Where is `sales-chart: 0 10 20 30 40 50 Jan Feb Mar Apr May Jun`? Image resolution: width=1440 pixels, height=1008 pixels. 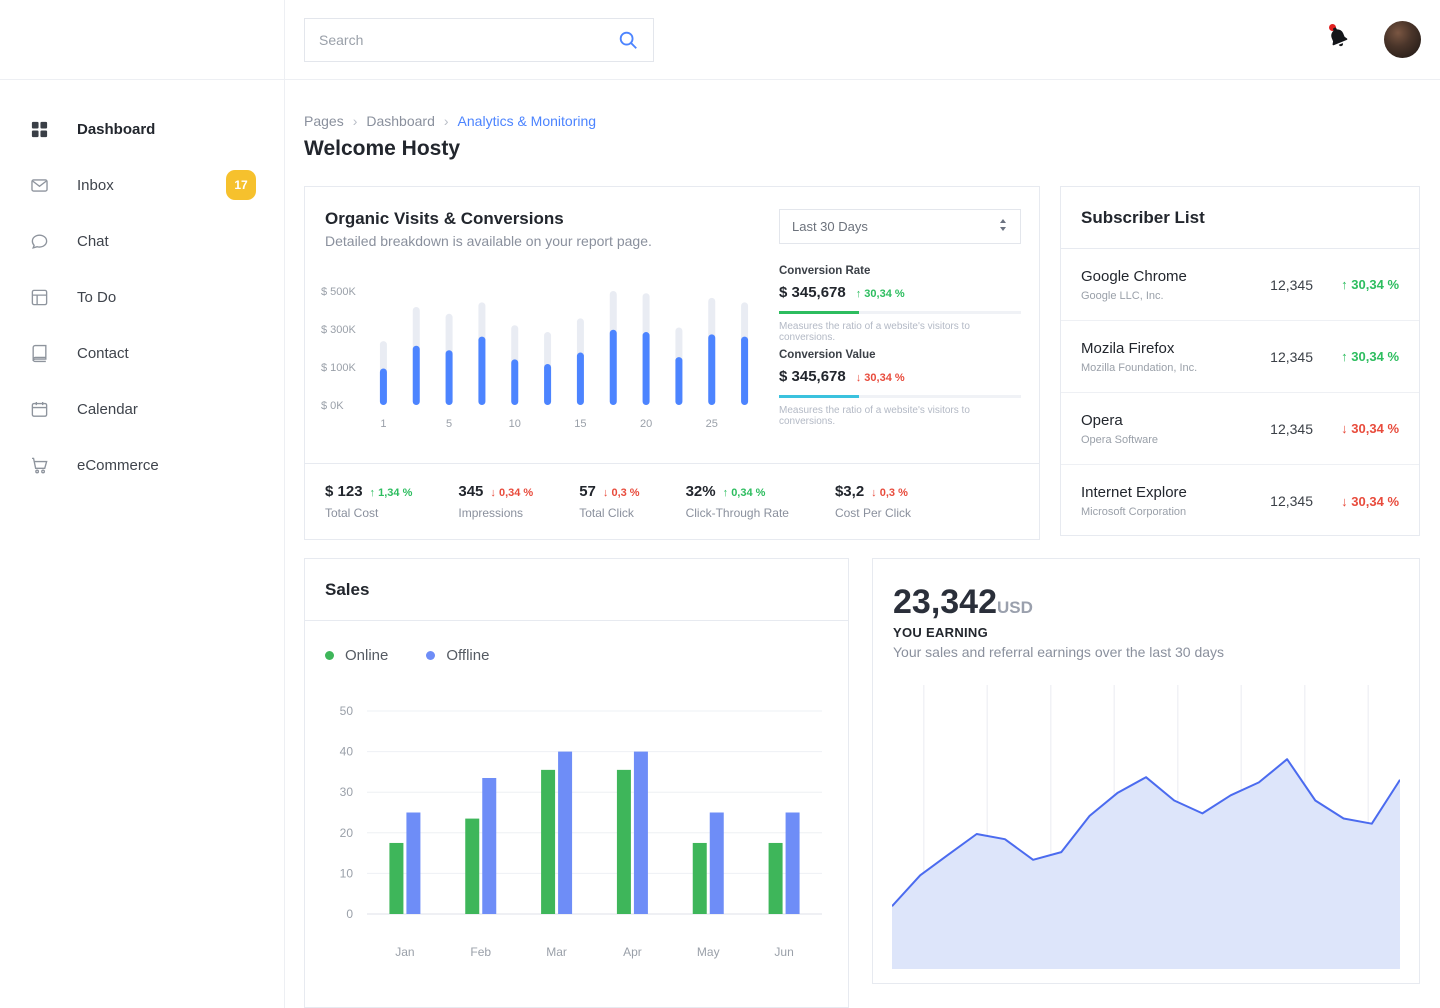 sales-chart: 0 10 20 30 40 50 Jan Feb Mar Apr May Jun is located at coordinates (581, 831).